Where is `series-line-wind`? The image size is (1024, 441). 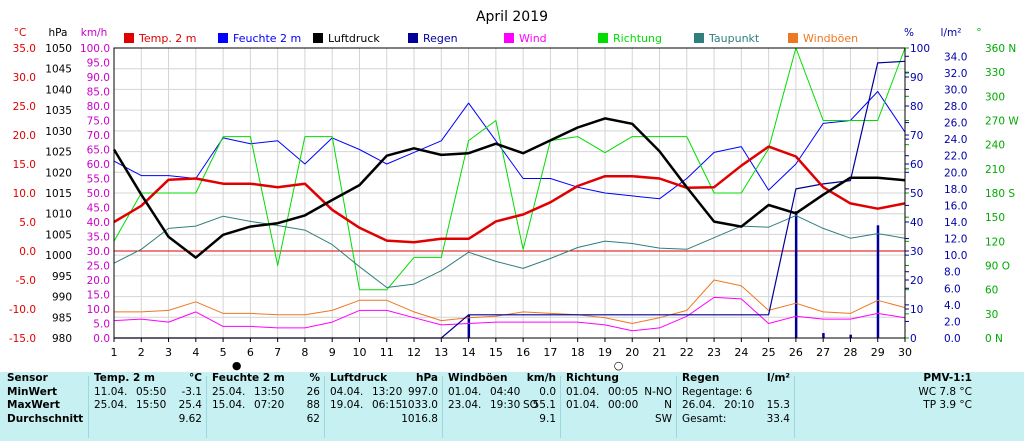 series-line-wind is located at coordinates (509, 314).